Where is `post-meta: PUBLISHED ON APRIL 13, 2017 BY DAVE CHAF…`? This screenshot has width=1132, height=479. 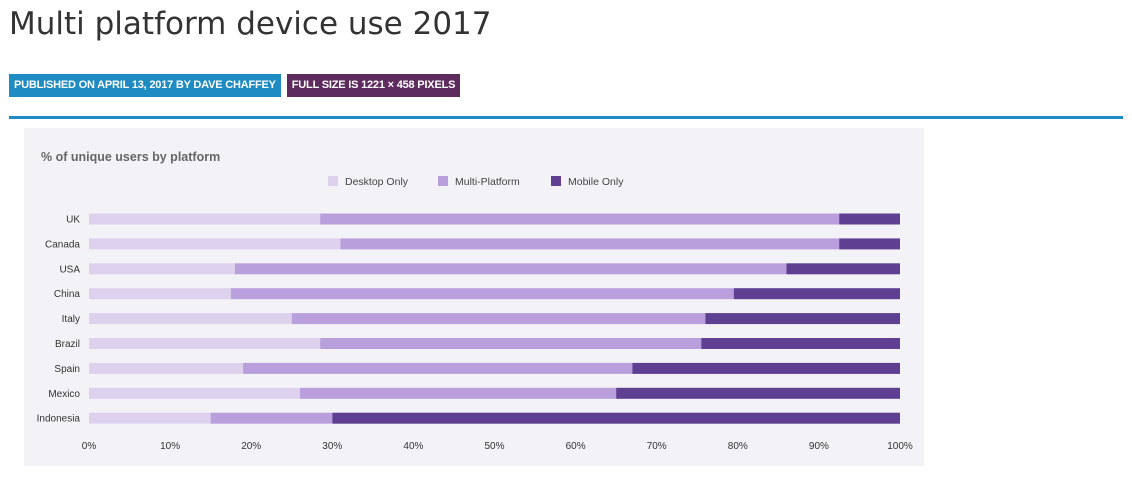
post-meta: PUBLISHED ON APRIL 13, 2017 BY DAVE CHAF… is located at coordinates (235, 85).